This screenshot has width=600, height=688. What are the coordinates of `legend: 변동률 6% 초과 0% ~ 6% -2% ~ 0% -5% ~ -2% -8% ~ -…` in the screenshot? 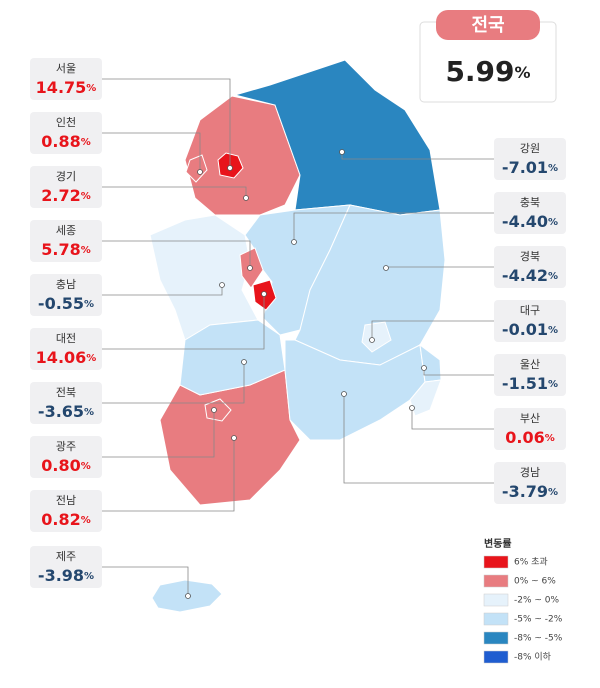 It's located at (523, 600).